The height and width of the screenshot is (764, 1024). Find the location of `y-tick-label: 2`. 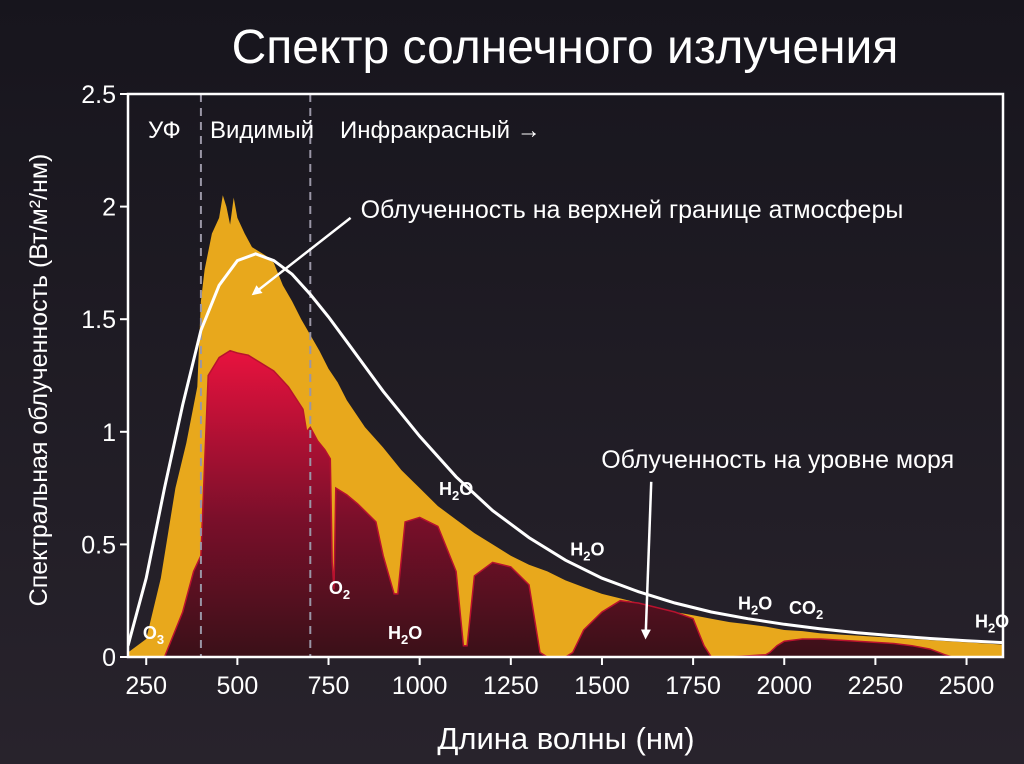

y-tick-label: 2 is located at coordinates (109, 208).